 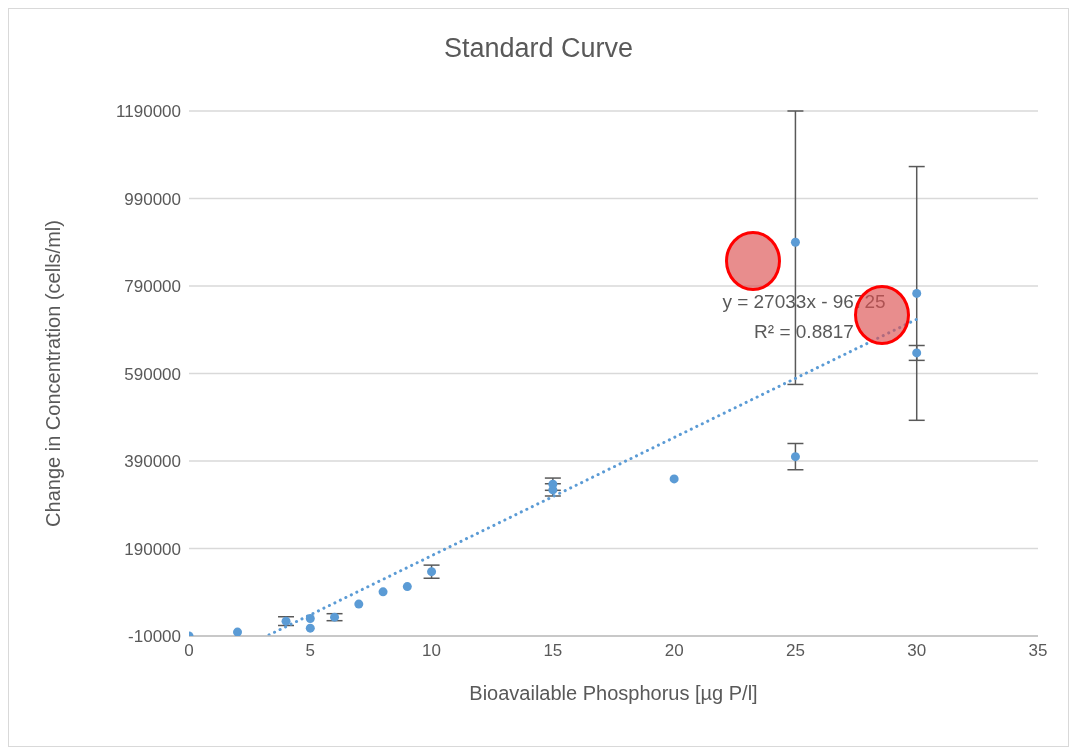 I want to click on y-tick-label: 990000, so click(x=152, y=199).